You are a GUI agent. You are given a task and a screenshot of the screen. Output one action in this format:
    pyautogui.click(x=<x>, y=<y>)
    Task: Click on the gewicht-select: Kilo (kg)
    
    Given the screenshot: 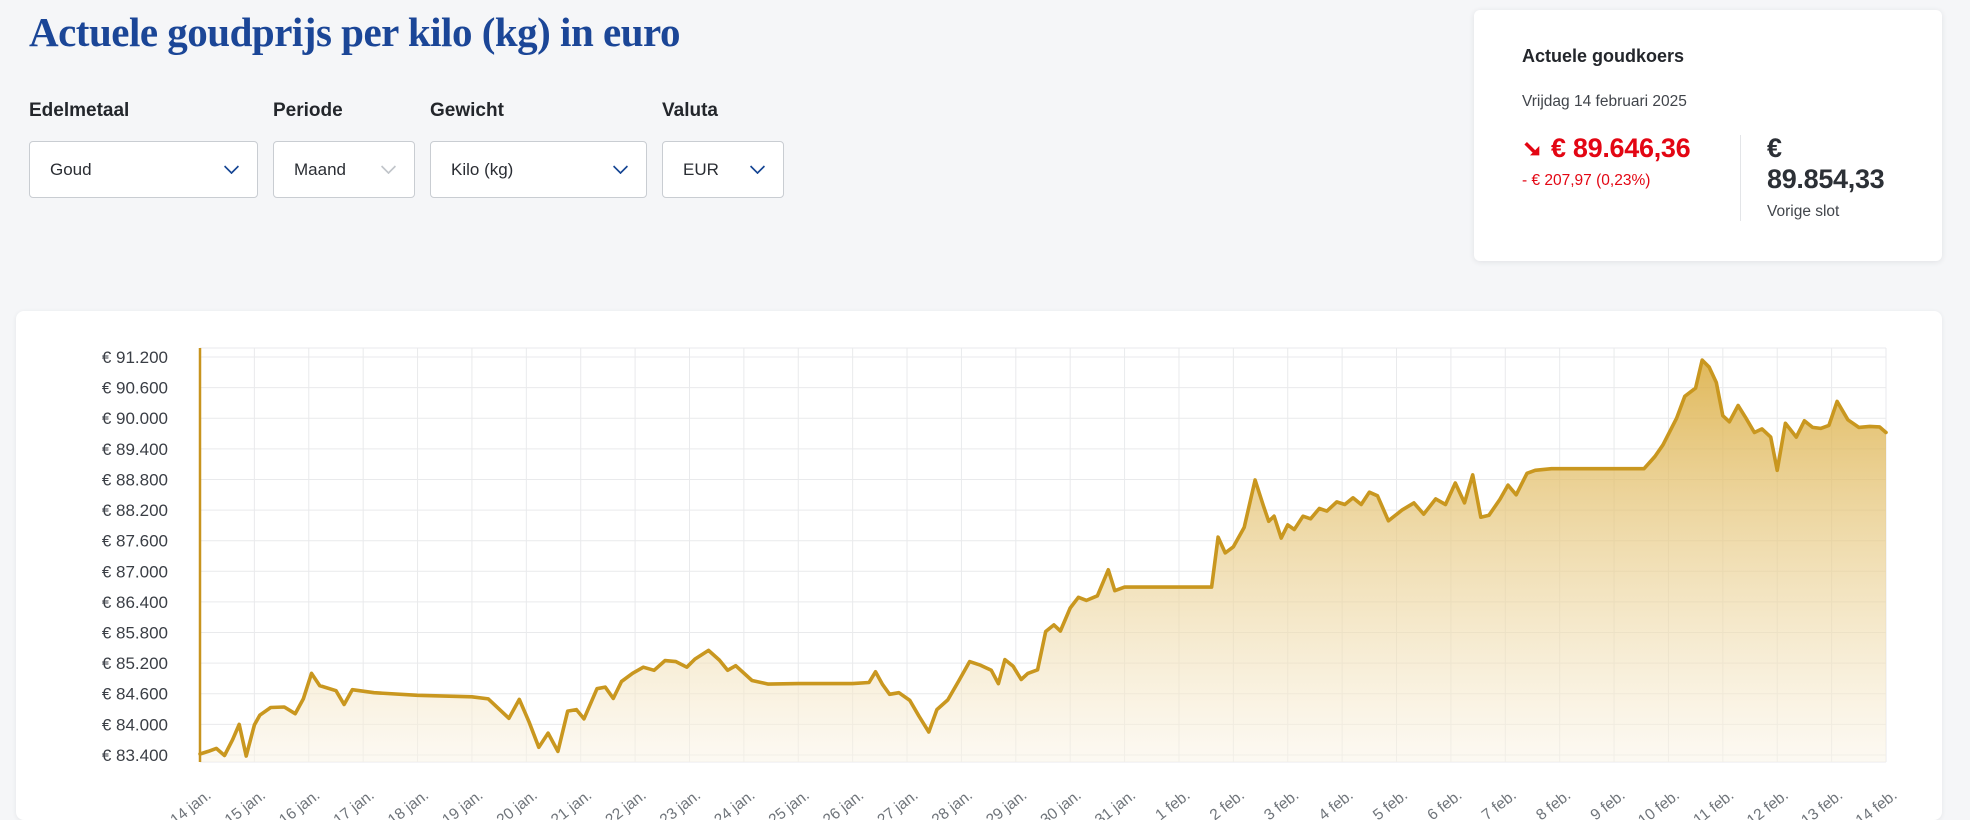 What is the action you would take?
    pyautogui.click(x=538, y=169)
    